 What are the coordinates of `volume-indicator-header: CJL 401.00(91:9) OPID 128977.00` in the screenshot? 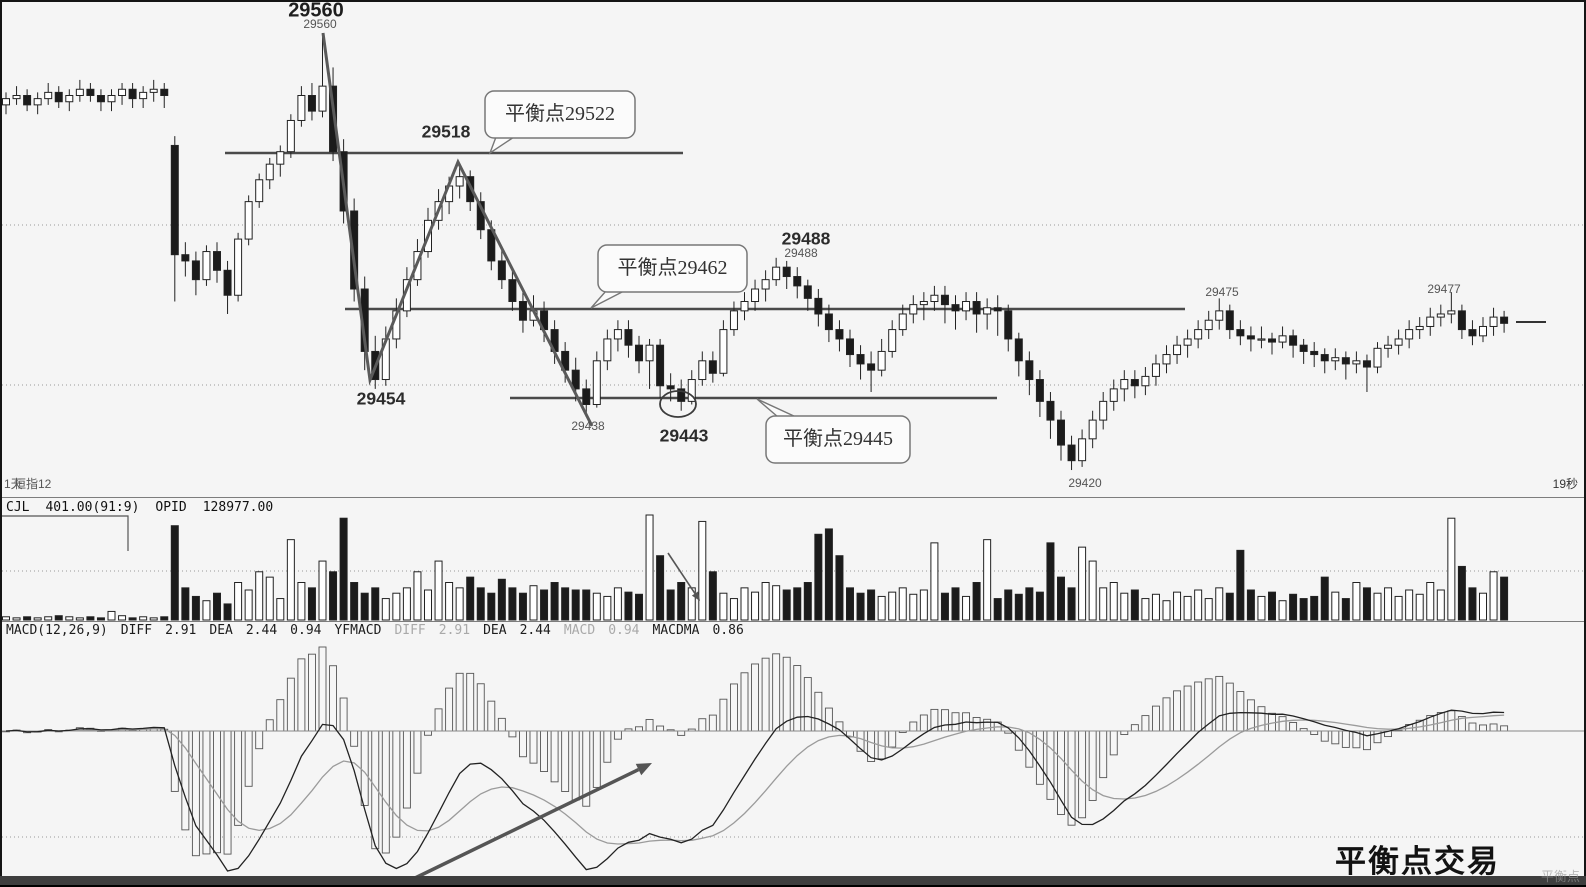 It's located at (147, 507).